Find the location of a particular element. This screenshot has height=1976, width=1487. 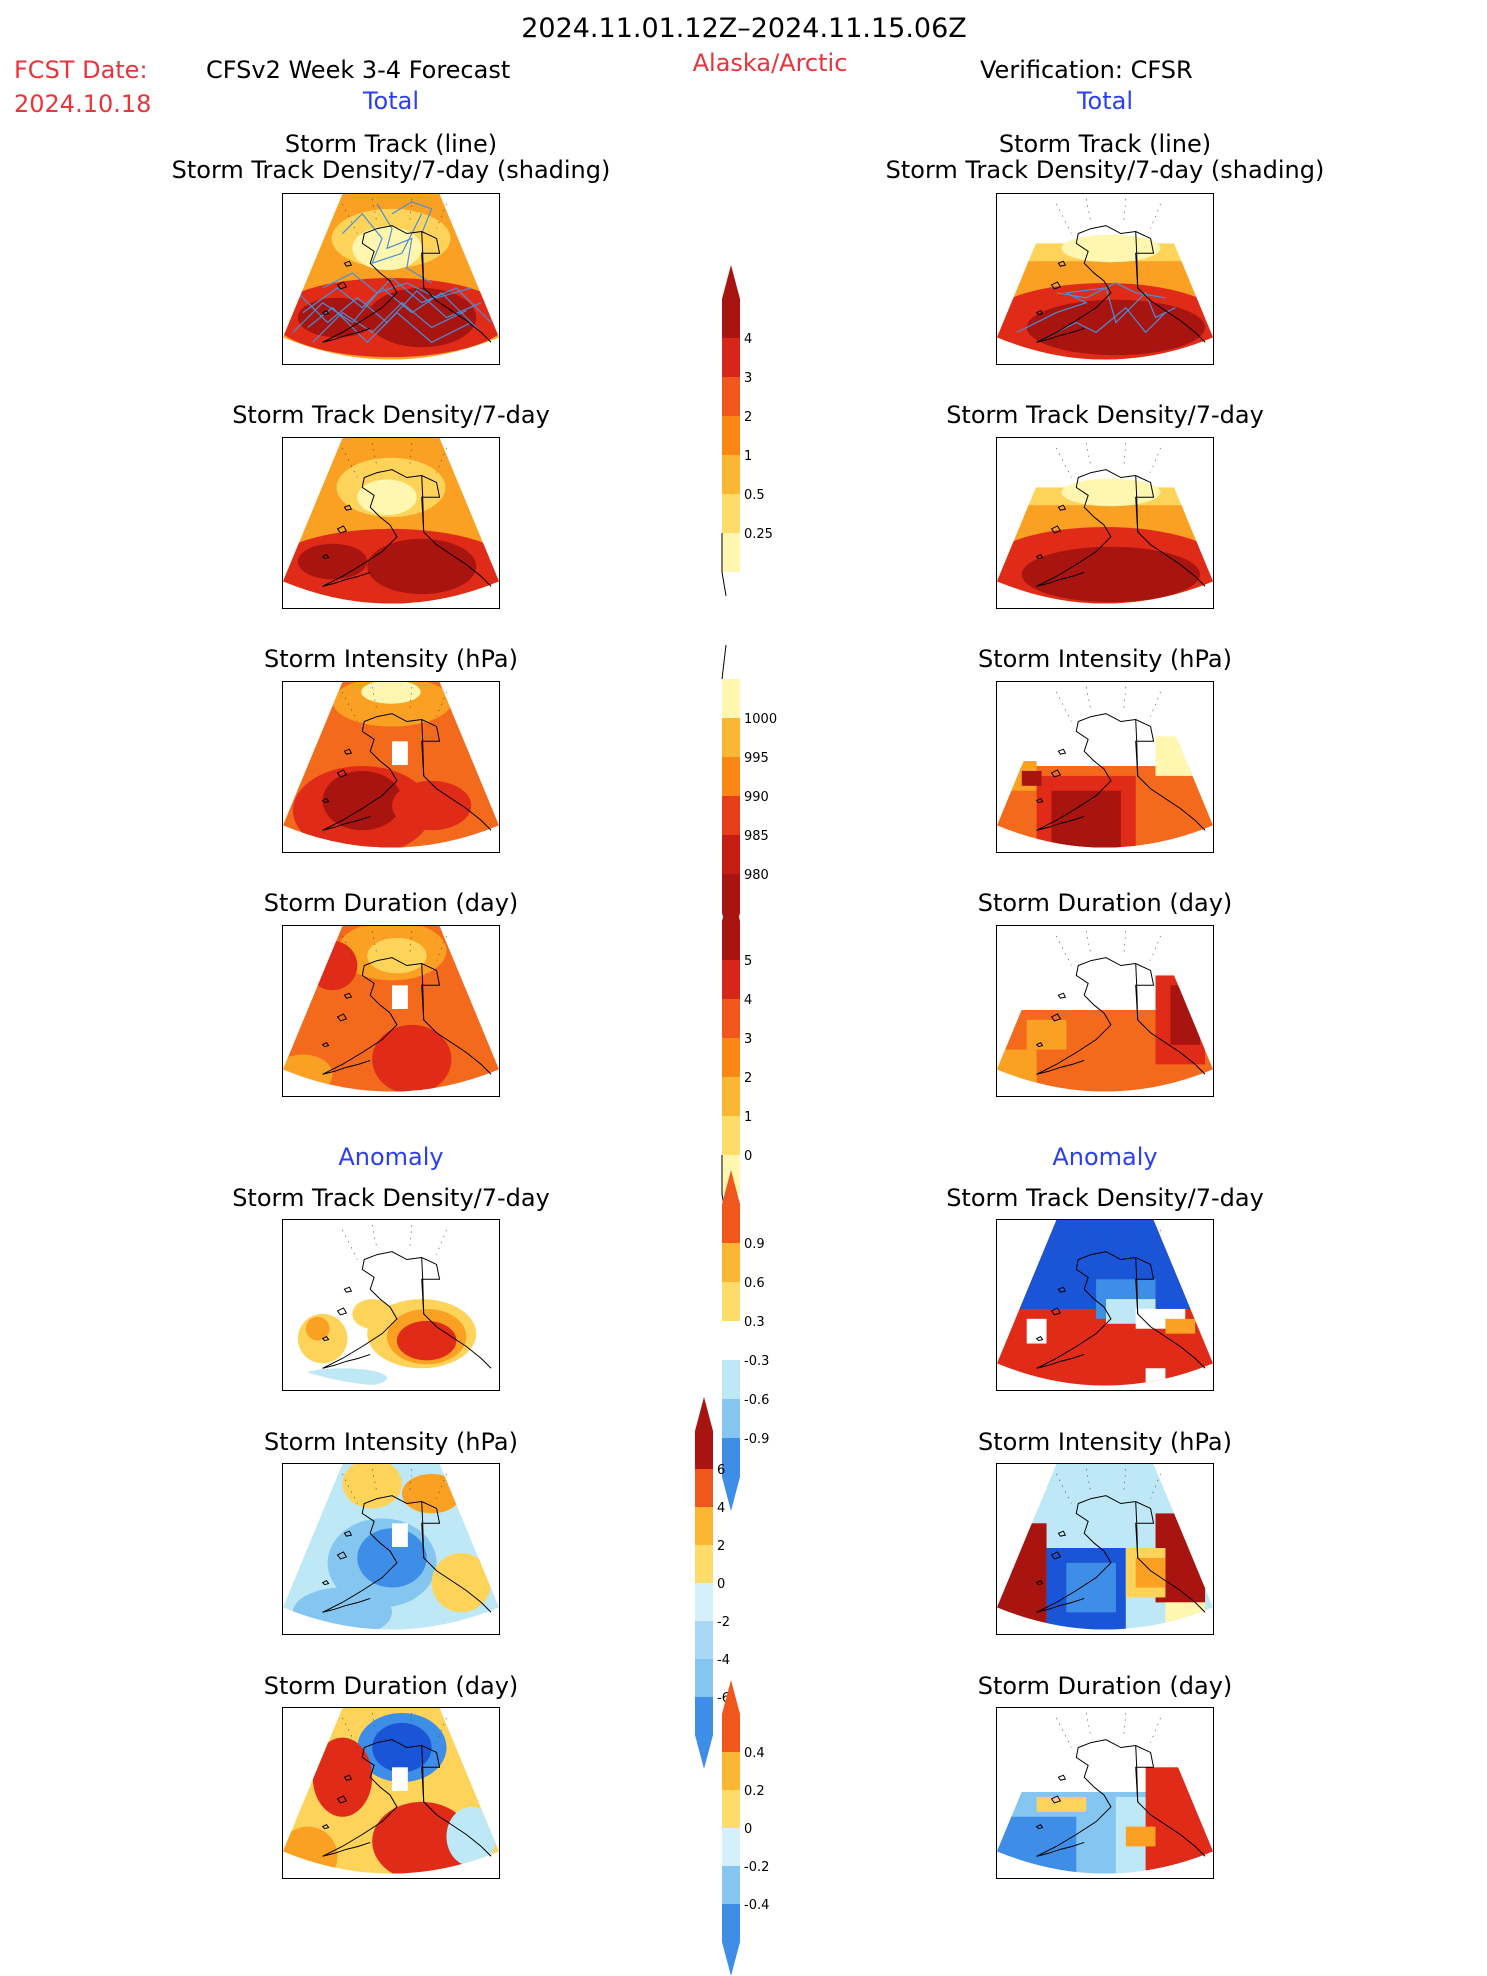

svg-text: 0.2 is located at coordinates (754, 1791).